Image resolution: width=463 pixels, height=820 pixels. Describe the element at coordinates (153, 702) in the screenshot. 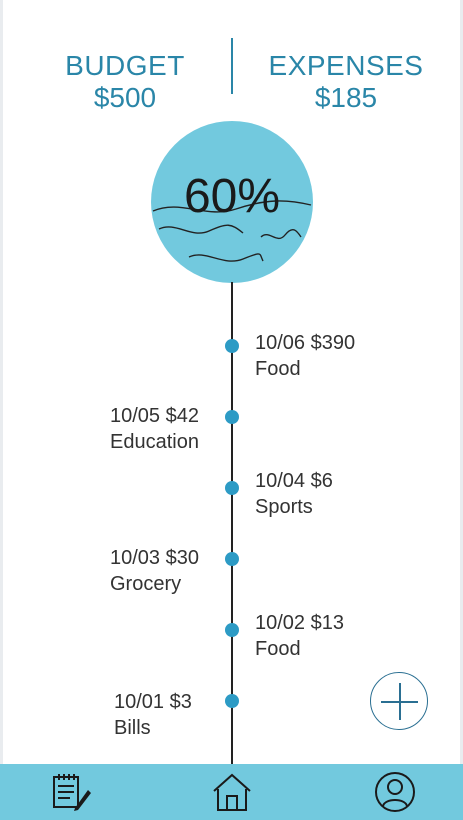

I see `entry-date-amount: 10/01 $3` at that location.